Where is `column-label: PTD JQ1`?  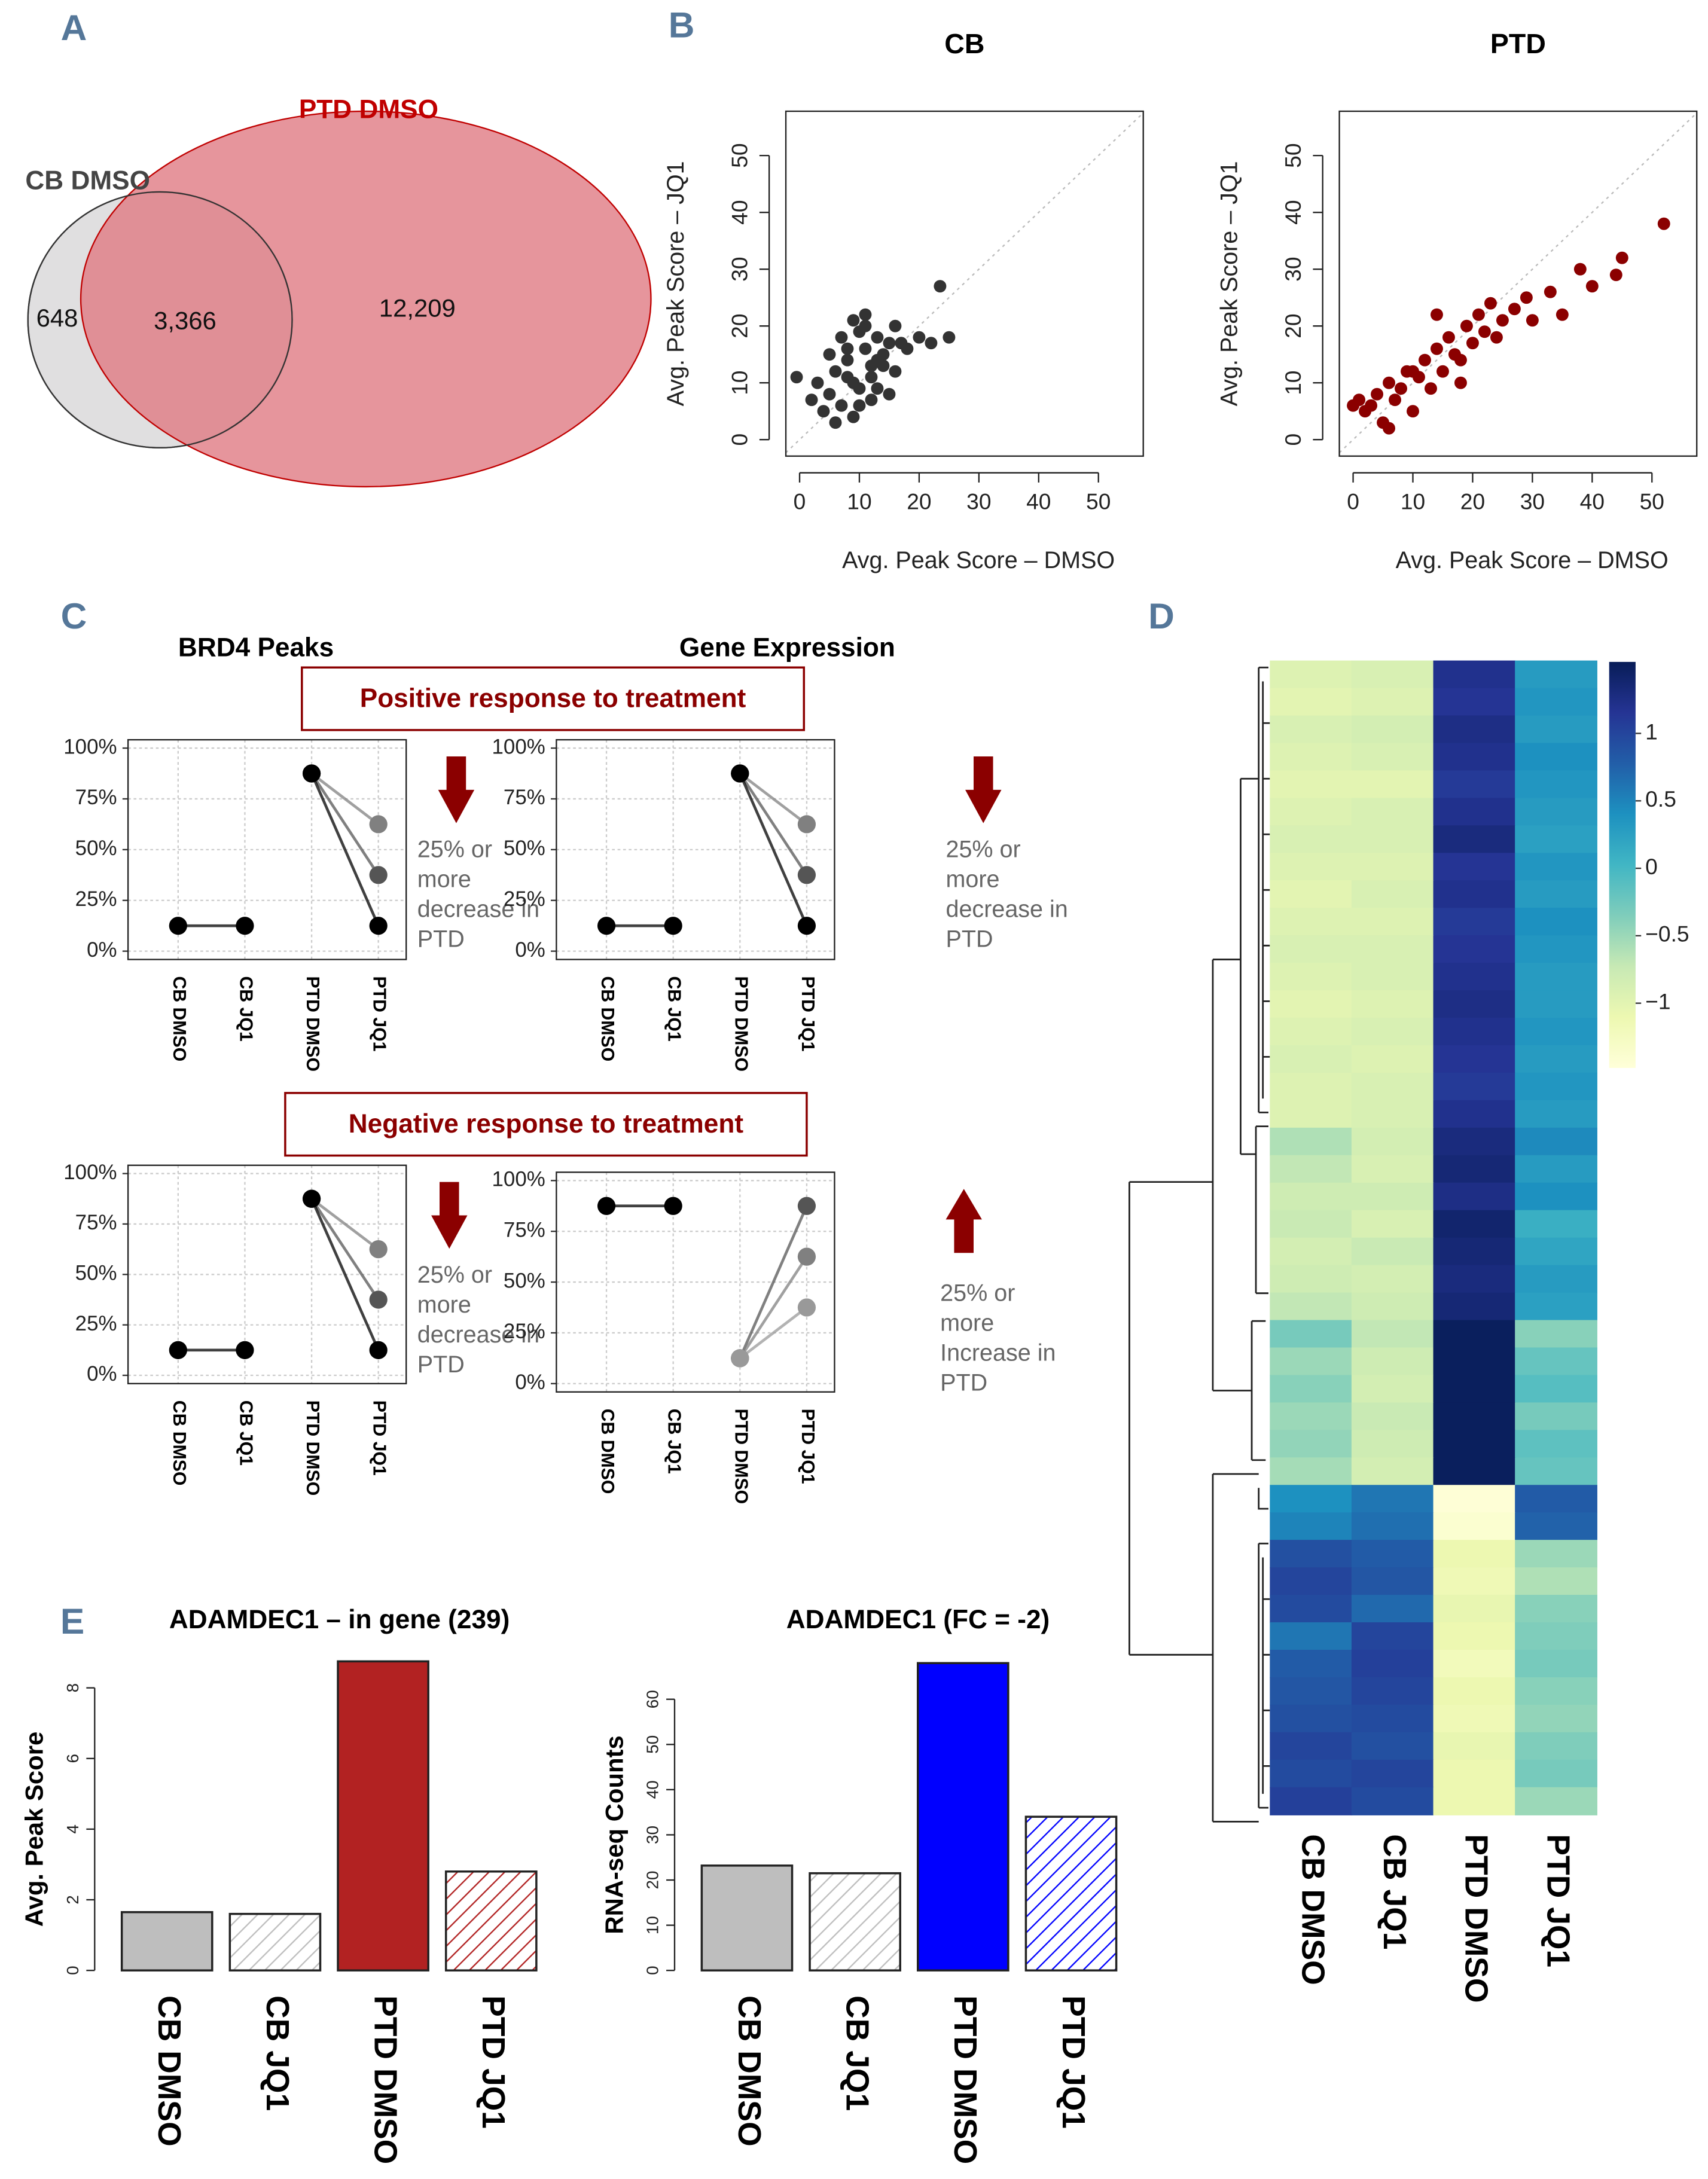 column-label: PTD JQ1 is located at coordinates (1557, 1900).